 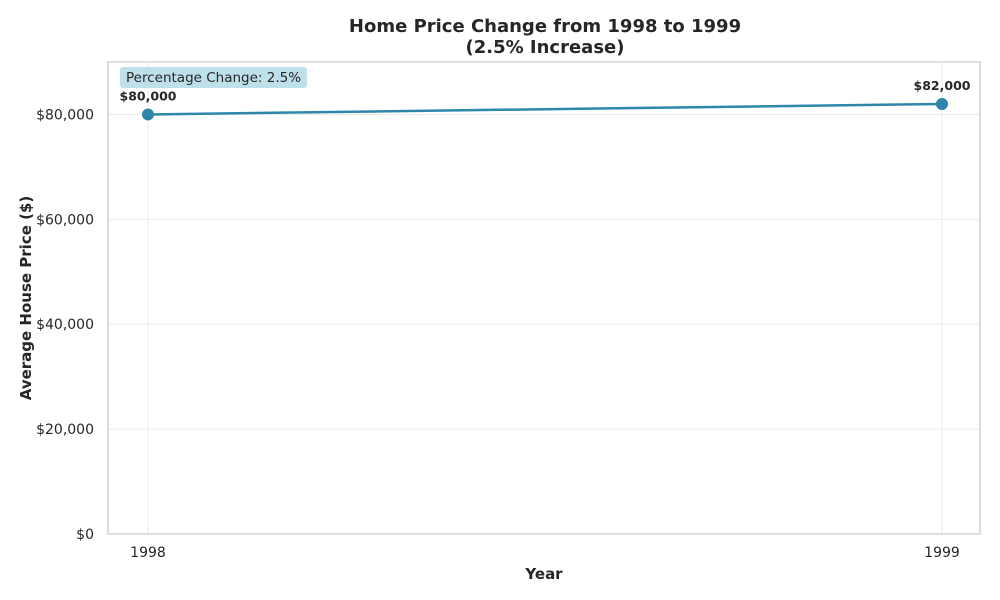 I want to click on annotation-box: Percentage Change: 2.5%, so click(x=214, y=77).